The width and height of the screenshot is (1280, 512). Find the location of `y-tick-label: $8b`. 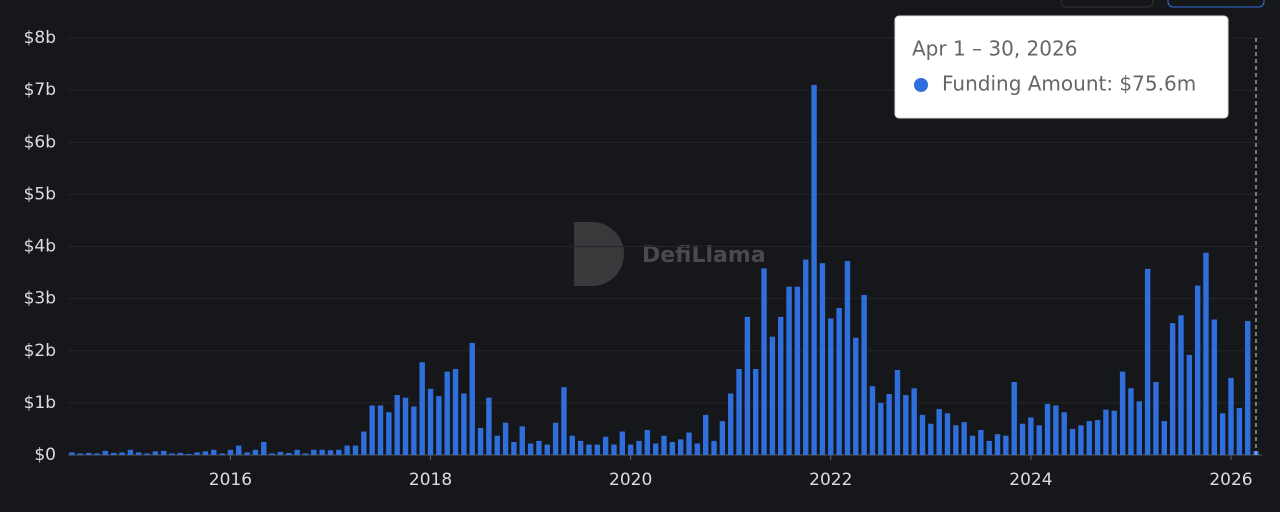

y-tick-label: $8b is located at coordinates (40, 38).